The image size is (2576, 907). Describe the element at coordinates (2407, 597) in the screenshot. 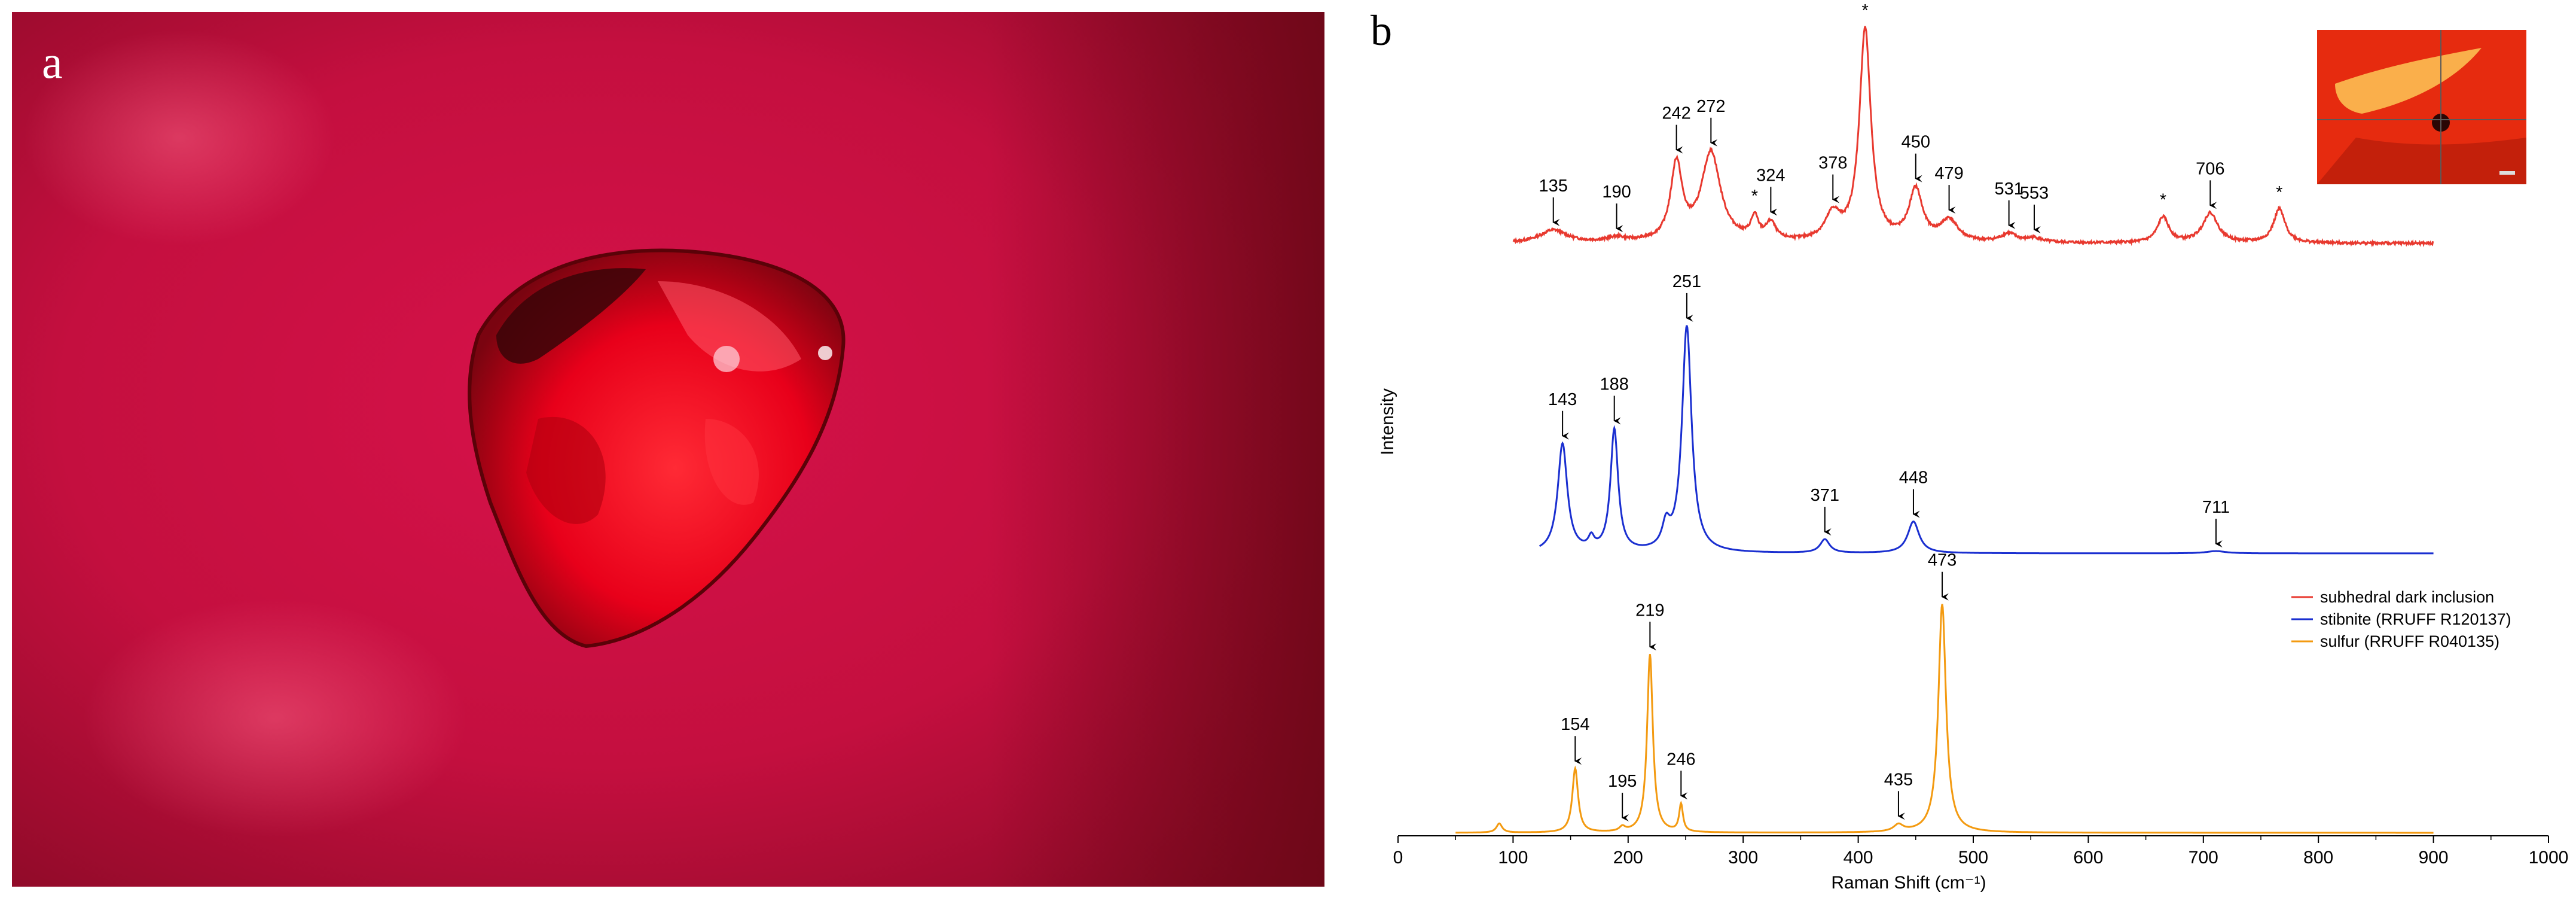

I see `legend-label-0: subhedral dark inclusion` at that location.